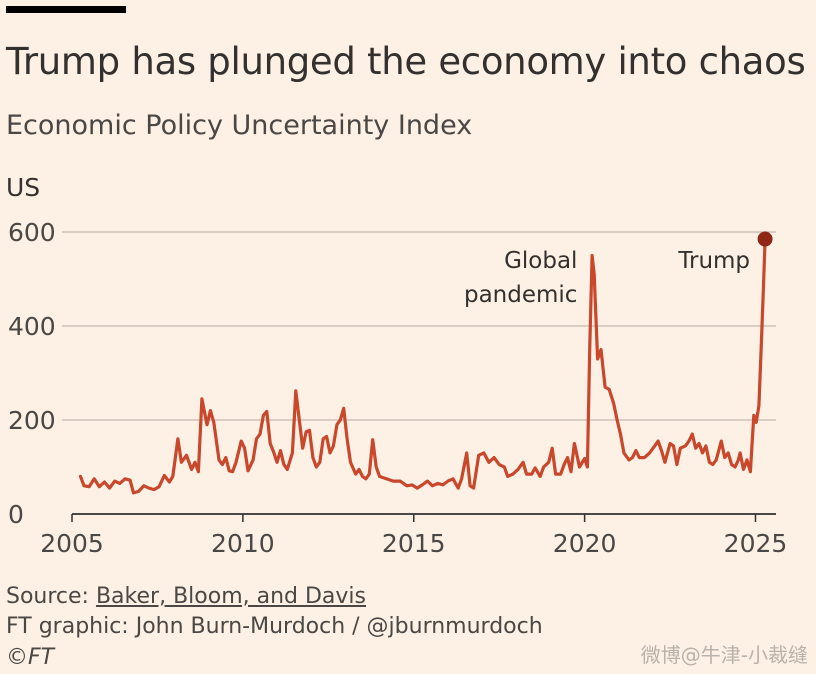 This screenshot has width=816, height=674. Describe the element at coordinates (406, 61) in the screenshot. I see `chart-title: Trump has plunged the economy into chaos` at that location.